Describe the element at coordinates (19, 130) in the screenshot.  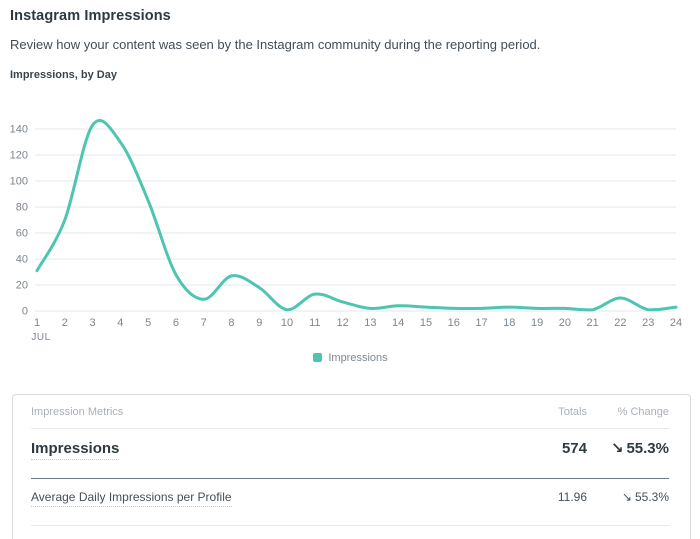
I see `y-axis-tick-label: 140` at that location.